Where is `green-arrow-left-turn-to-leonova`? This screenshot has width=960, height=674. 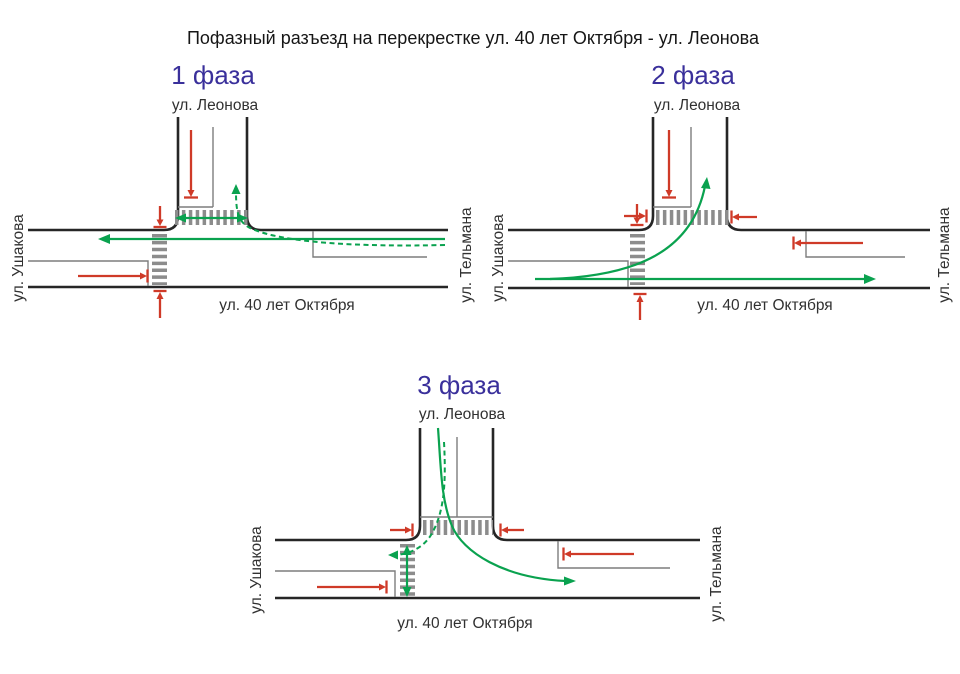 green-arrow-left-turn-to-leonova is located at coordinates (630, 229).